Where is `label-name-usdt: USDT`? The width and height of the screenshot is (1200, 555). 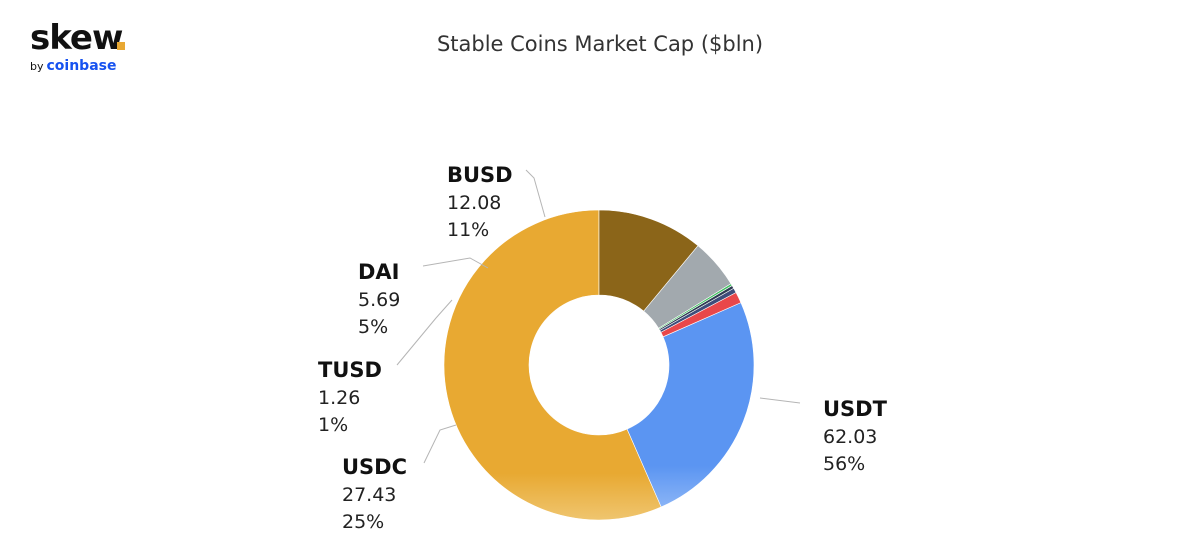 label-name-usdt: USDT is located at coordinates (855, 409).